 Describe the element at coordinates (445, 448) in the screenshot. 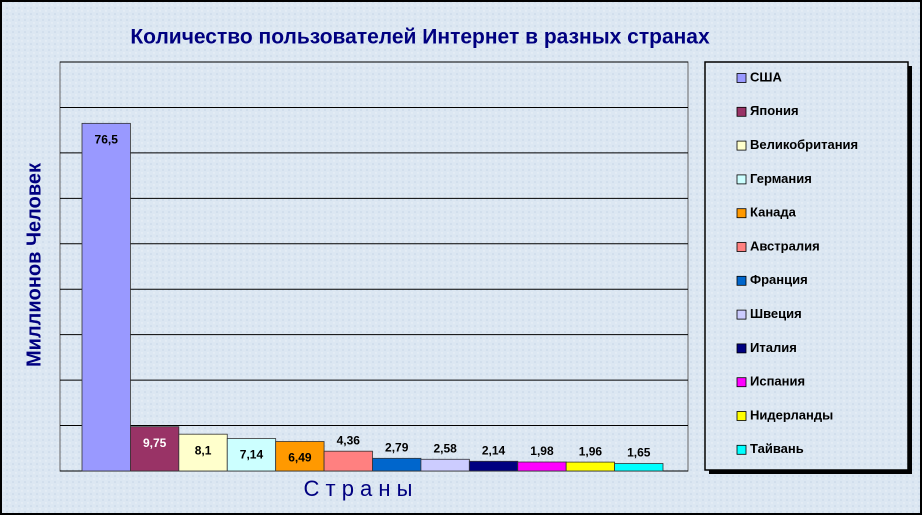

I see `value-label: 2,58` at that location.